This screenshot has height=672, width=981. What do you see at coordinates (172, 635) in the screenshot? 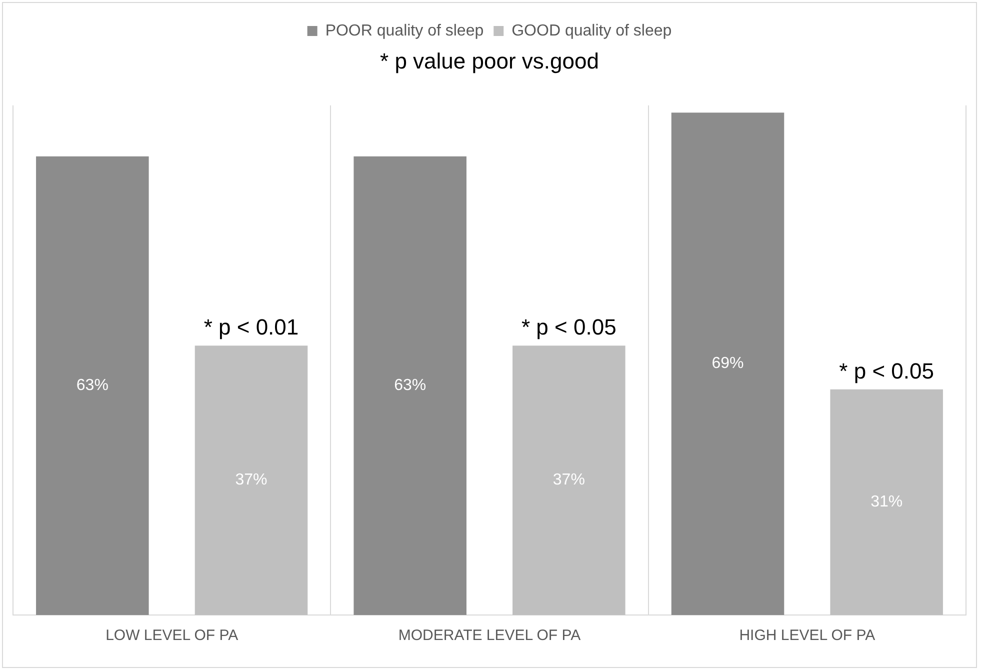
I see `x-tick-label: LOW LEVEL OF PA` at bounding box center [172, 635].